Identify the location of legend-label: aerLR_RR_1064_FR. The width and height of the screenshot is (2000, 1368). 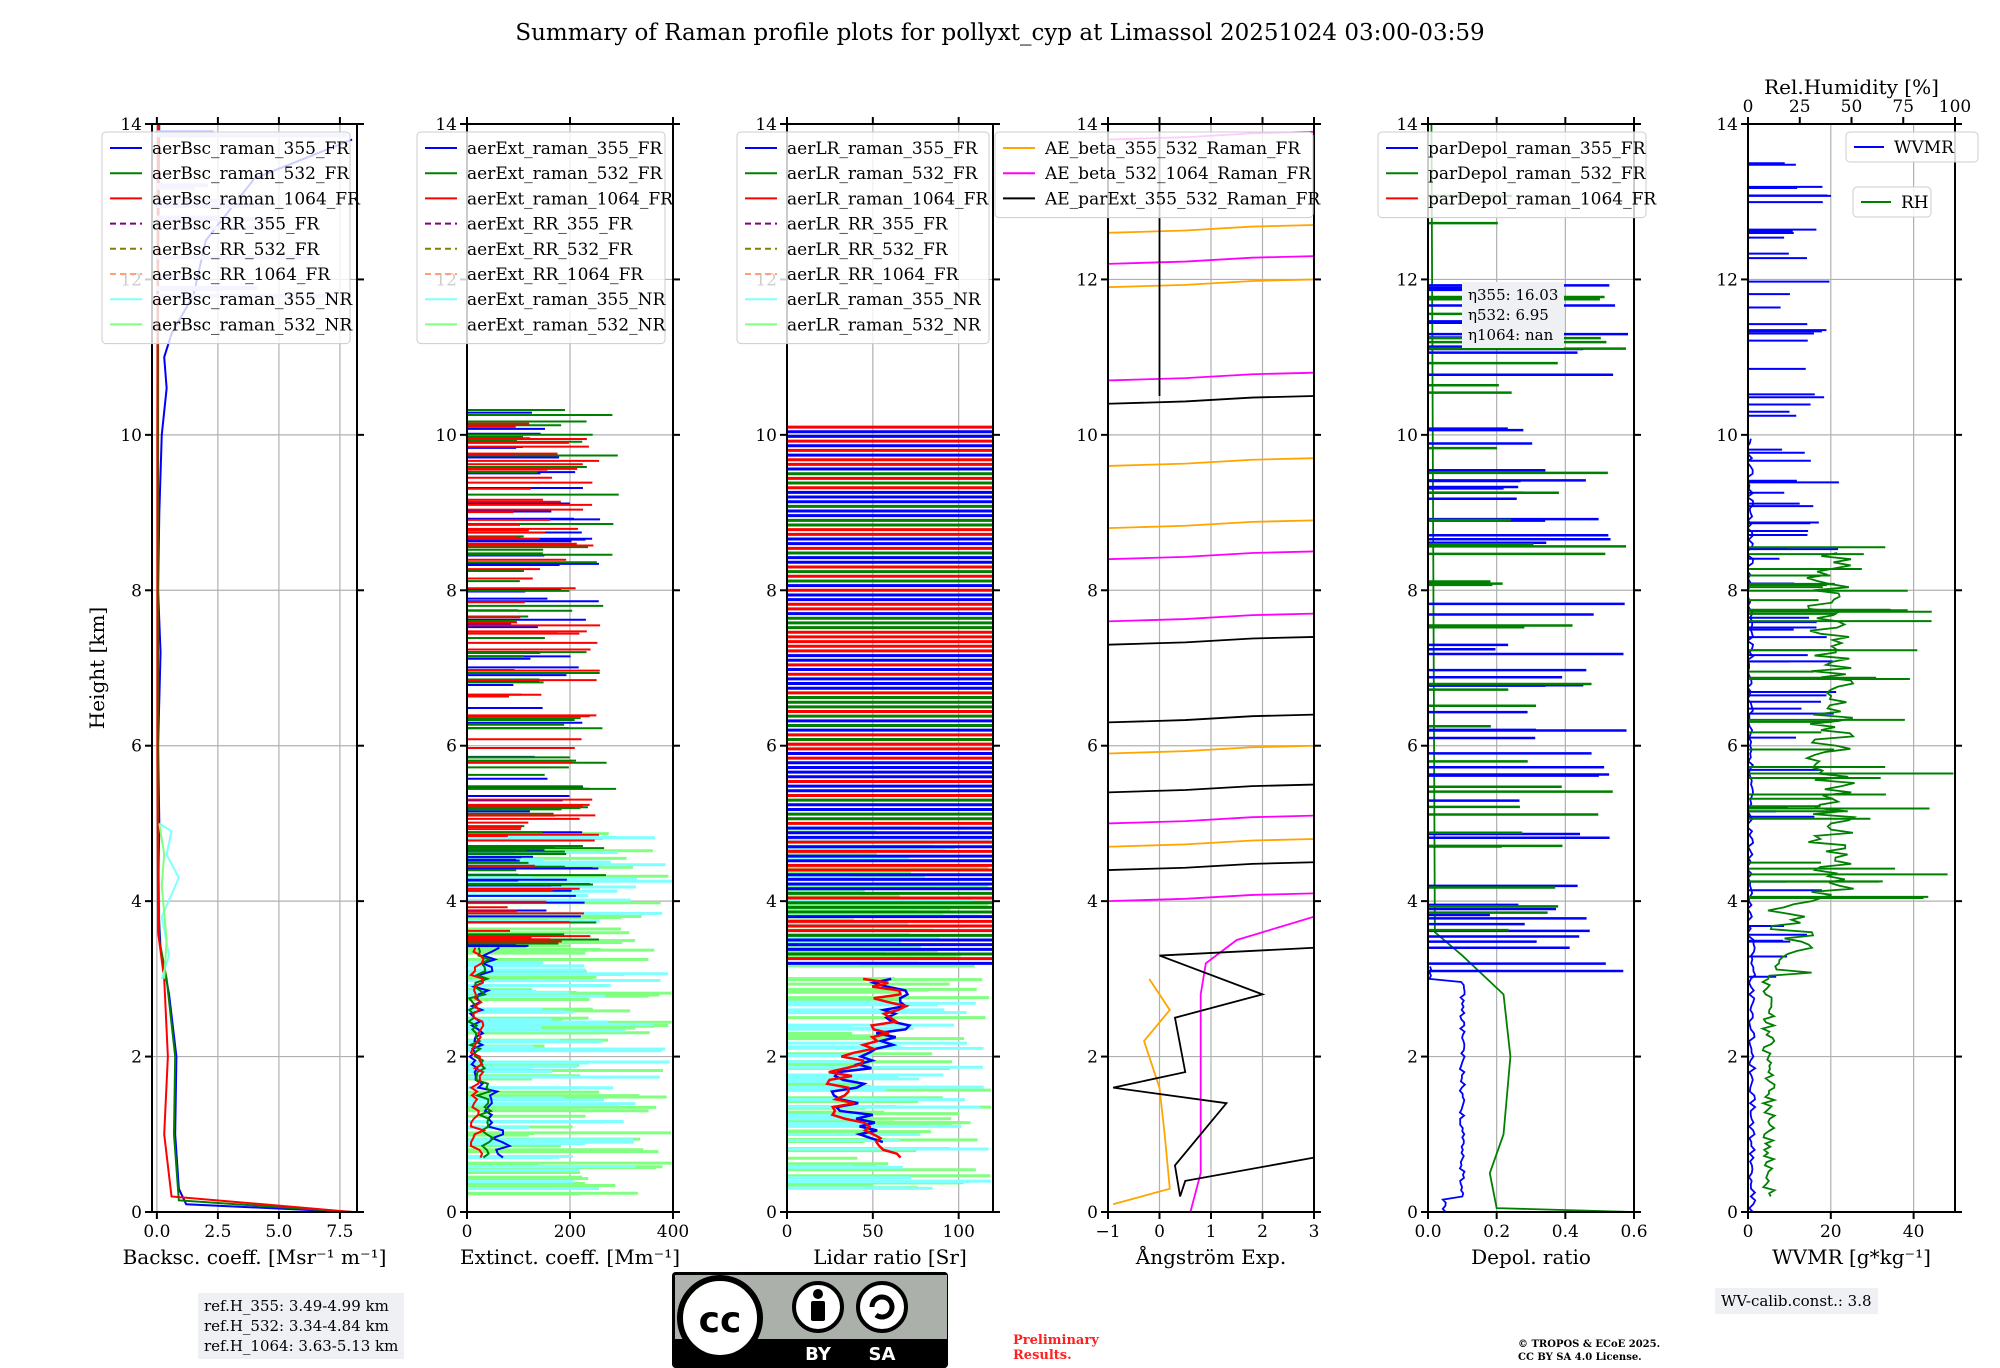
(873, 275).